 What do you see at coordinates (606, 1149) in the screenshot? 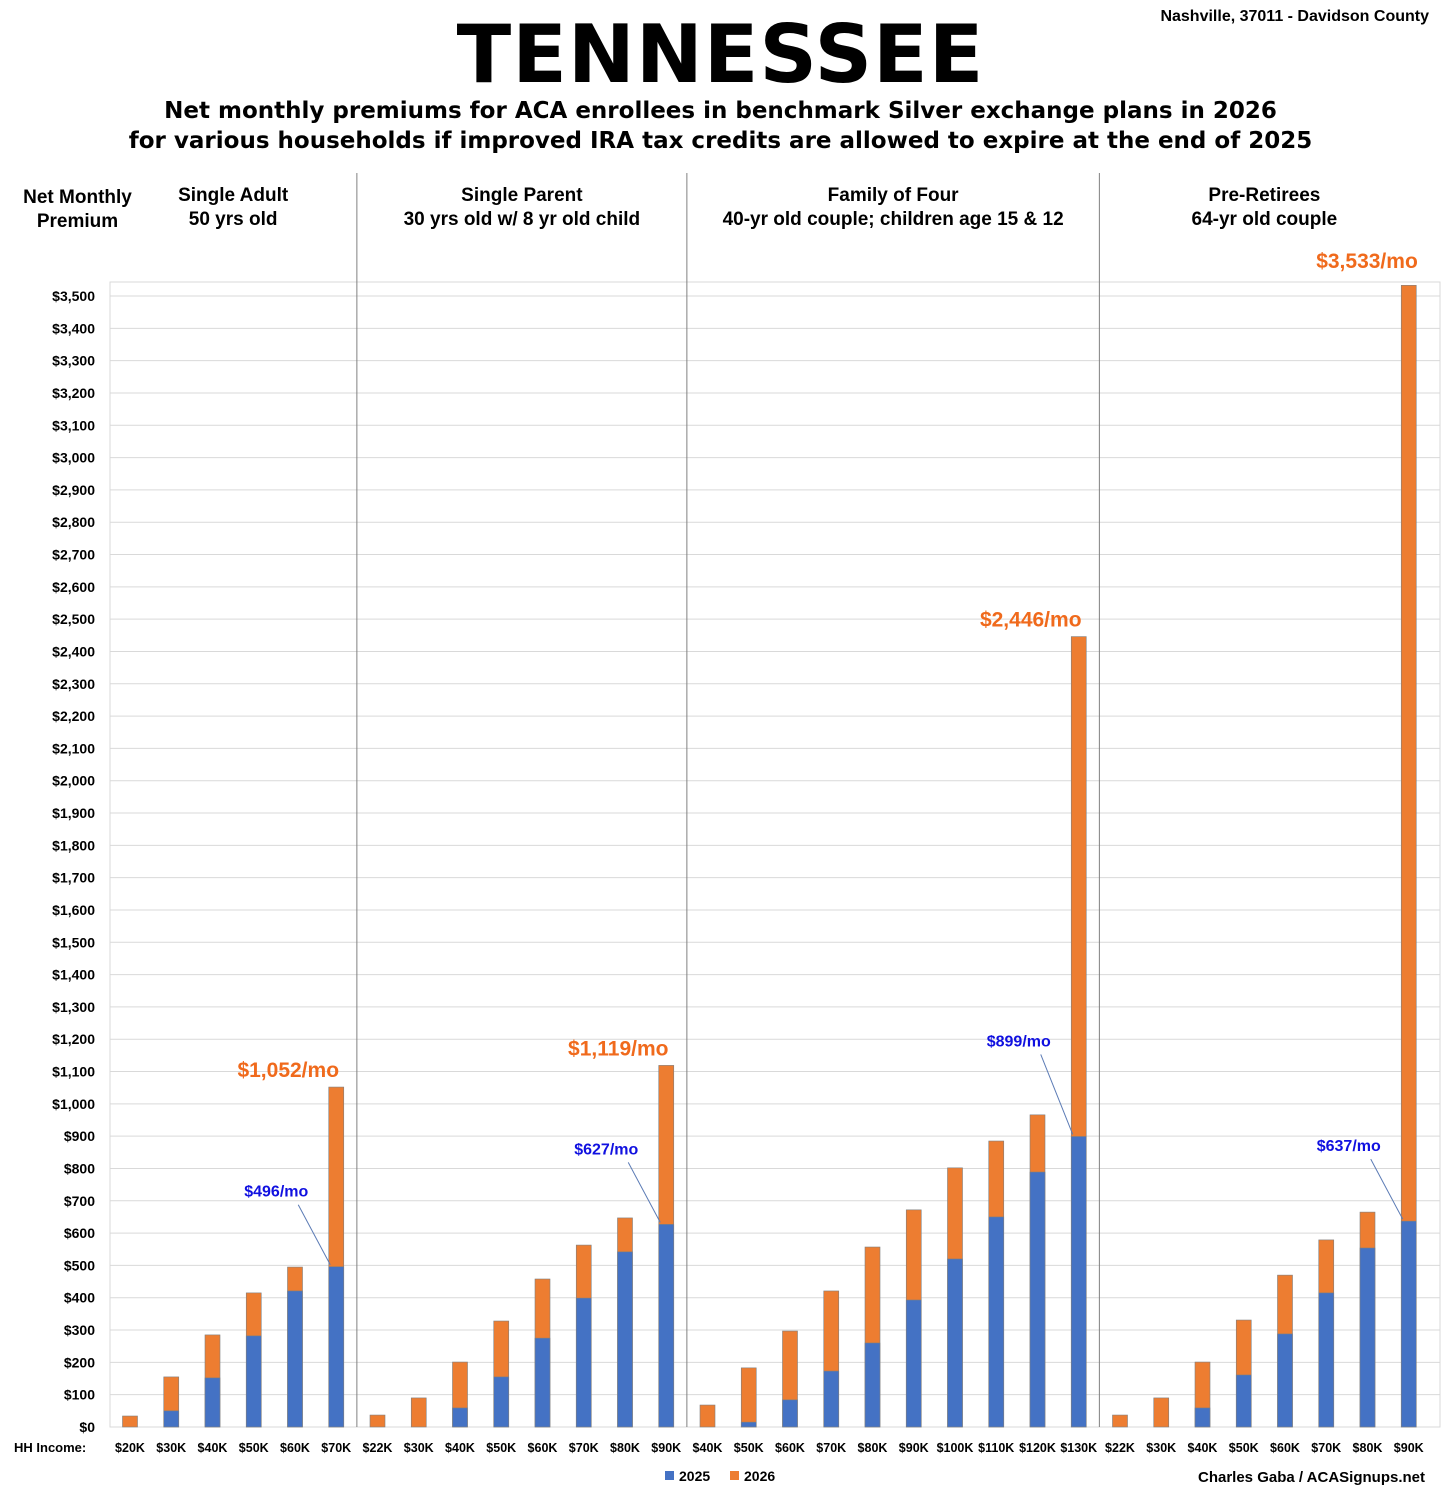
I see `annotation-2025: $627/mo` at bounding box center [606, 1149].